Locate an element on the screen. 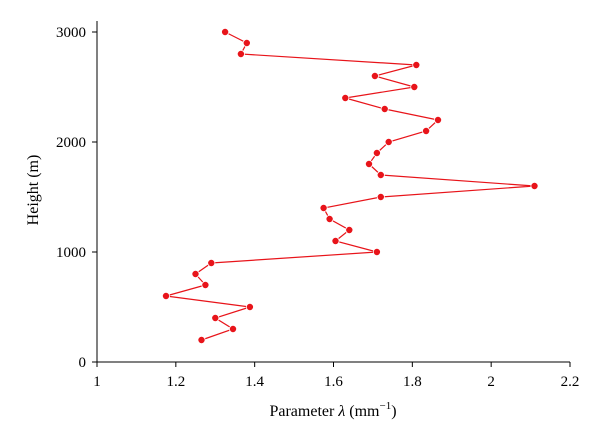 Image resolution: width=600 pixels, height=441 pixels. x-axis-title: Parameter λ (mm−1) is located at coordinates (332, 410).